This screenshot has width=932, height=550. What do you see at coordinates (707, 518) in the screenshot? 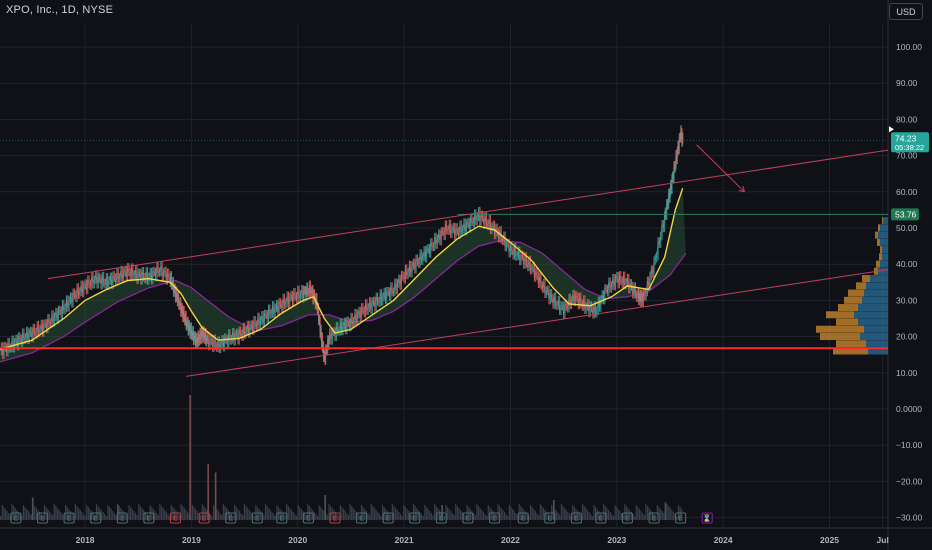
I see `upcoming-earnings-marker: ⌛` at bounding box center [707, 518].